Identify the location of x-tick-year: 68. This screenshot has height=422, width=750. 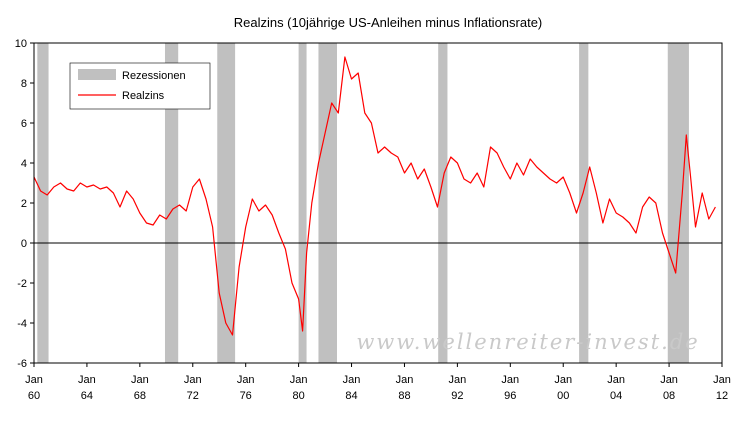
(140, 396).